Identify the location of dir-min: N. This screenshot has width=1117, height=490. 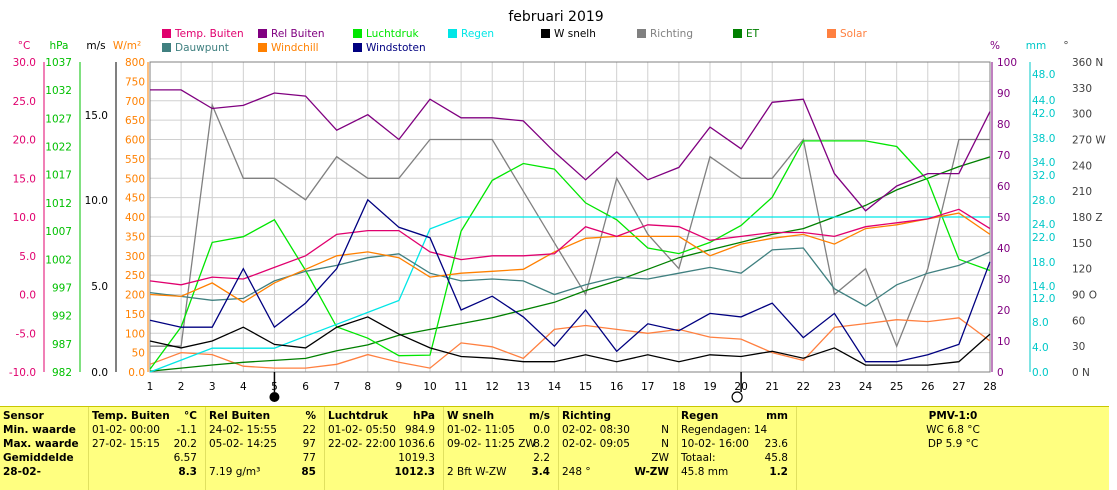
(665, 430).